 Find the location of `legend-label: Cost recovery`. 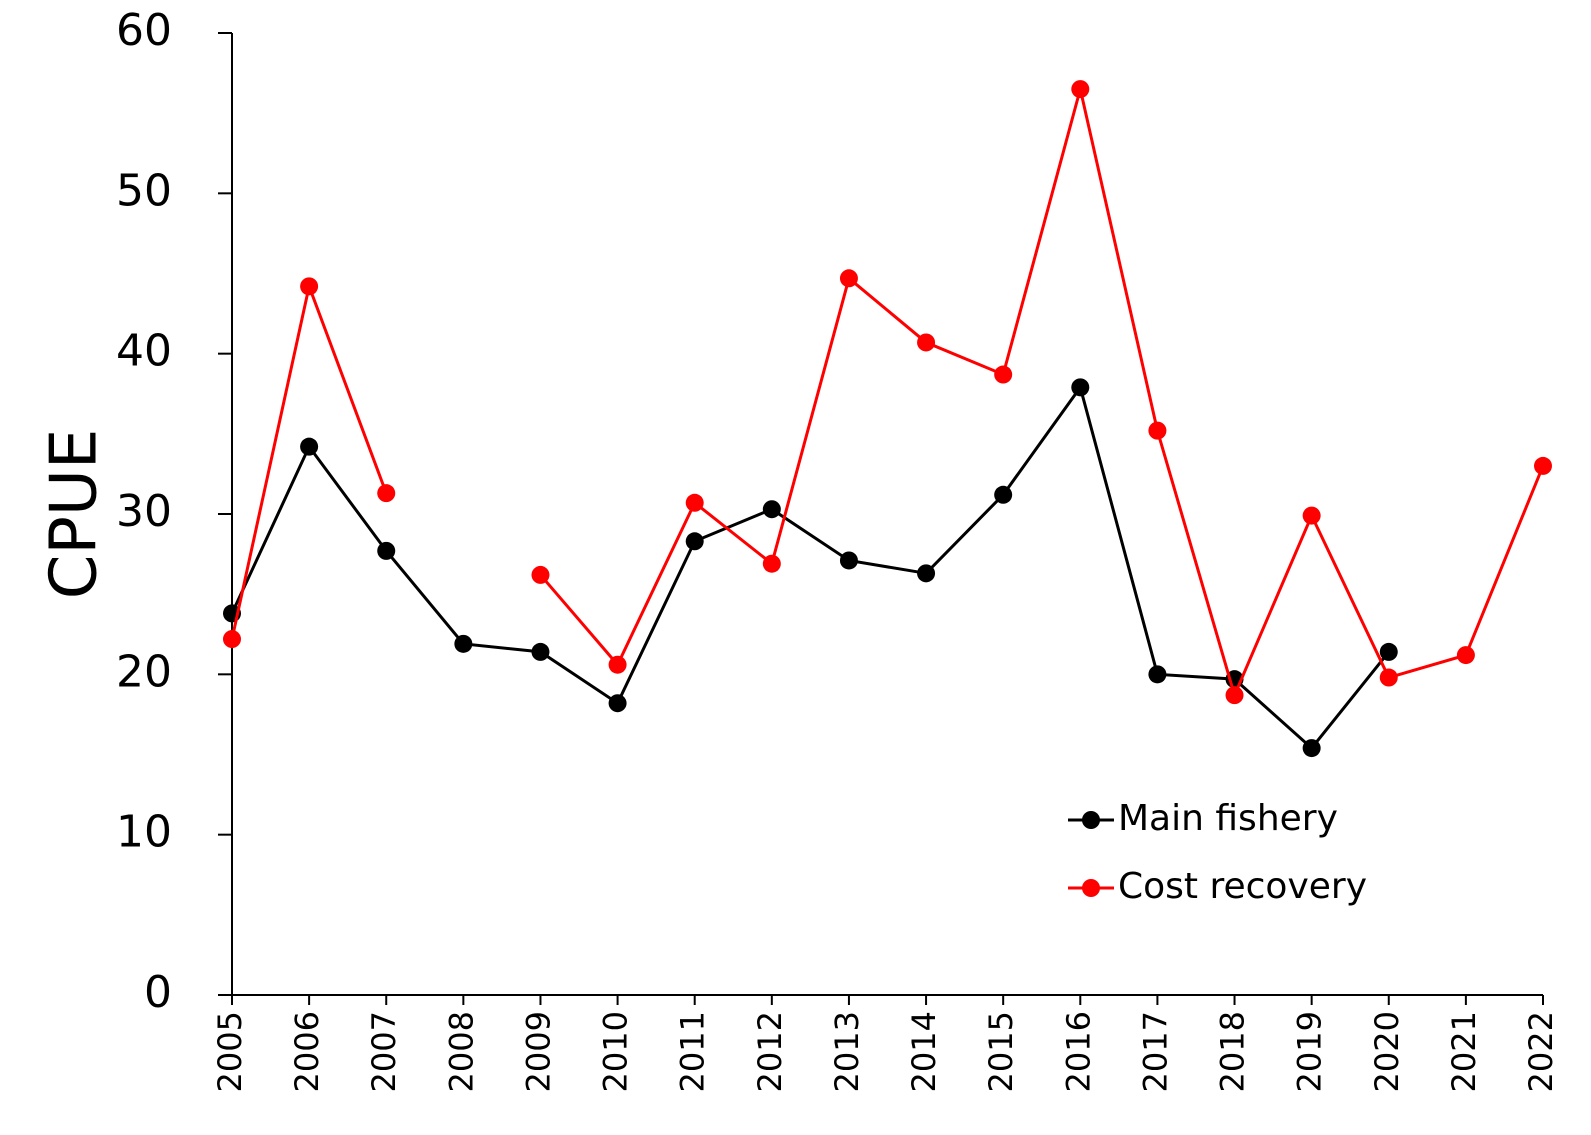

legend-label: Cost recovery is located at coordinates (1242, 886).